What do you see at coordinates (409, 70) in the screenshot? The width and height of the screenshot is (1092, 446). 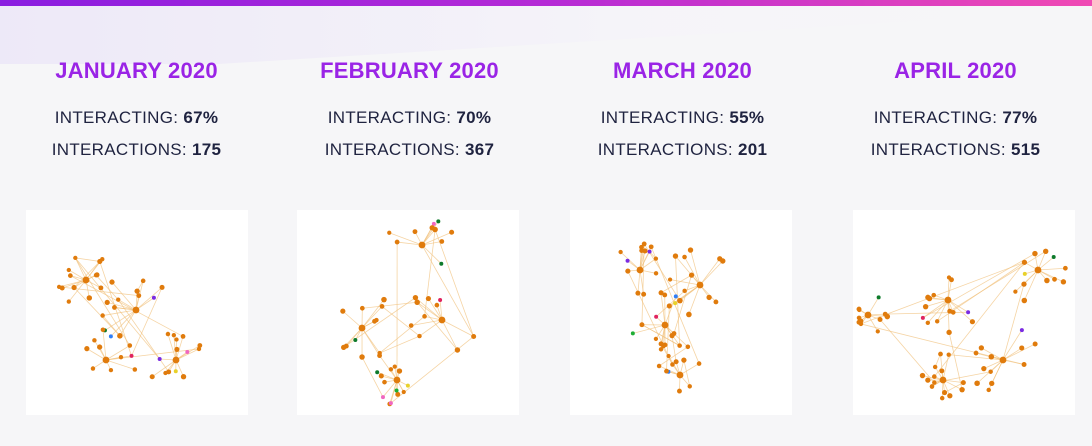 I see `month-title: FEBRUARY 2020` at bounding box center [409, 70].